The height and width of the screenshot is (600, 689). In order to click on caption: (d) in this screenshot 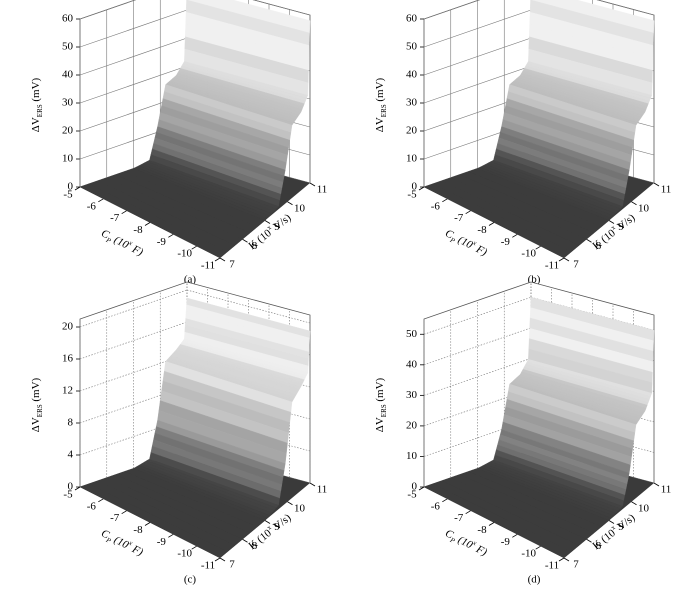, I will do `click(534, 580)`.